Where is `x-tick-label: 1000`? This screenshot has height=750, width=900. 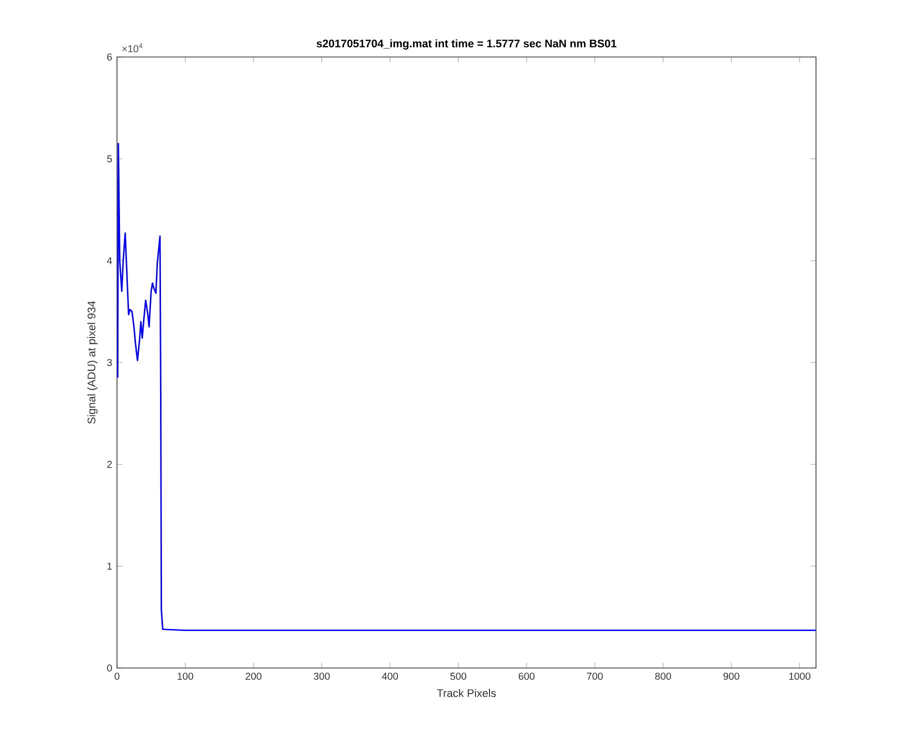
x-tick-label: 1000 is located at coordinates (799, 676).